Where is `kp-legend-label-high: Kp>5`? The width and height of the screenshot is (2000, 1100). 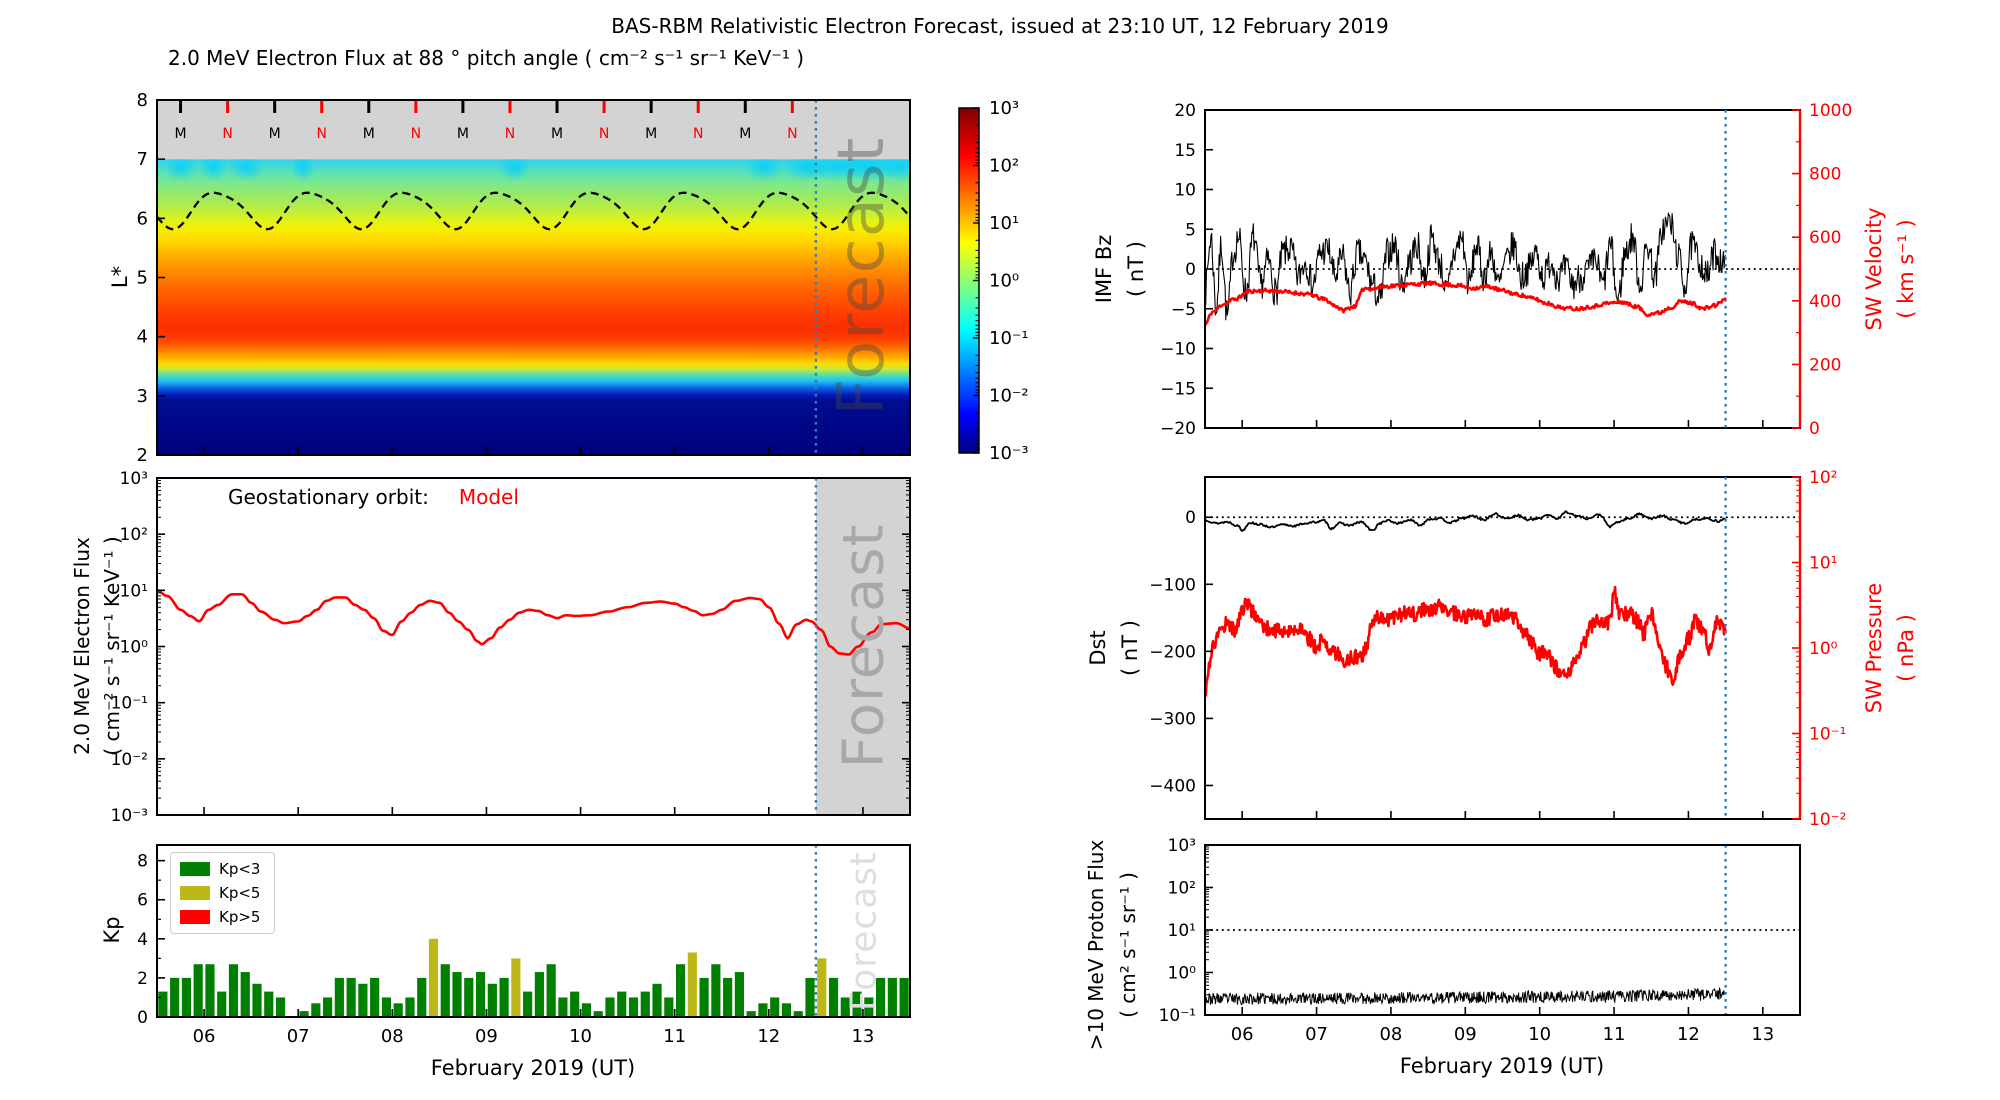 kp-legend-label-high: Kp>5 is located at coordinates (240, 917).